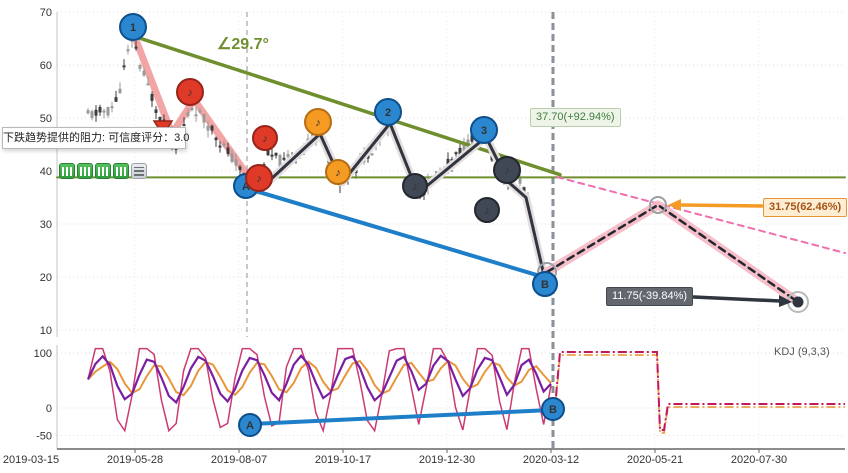 The width and height of the screenshot is (848, 473). I want to click on note-orange-low-marker: ♪, so click(338, 172).